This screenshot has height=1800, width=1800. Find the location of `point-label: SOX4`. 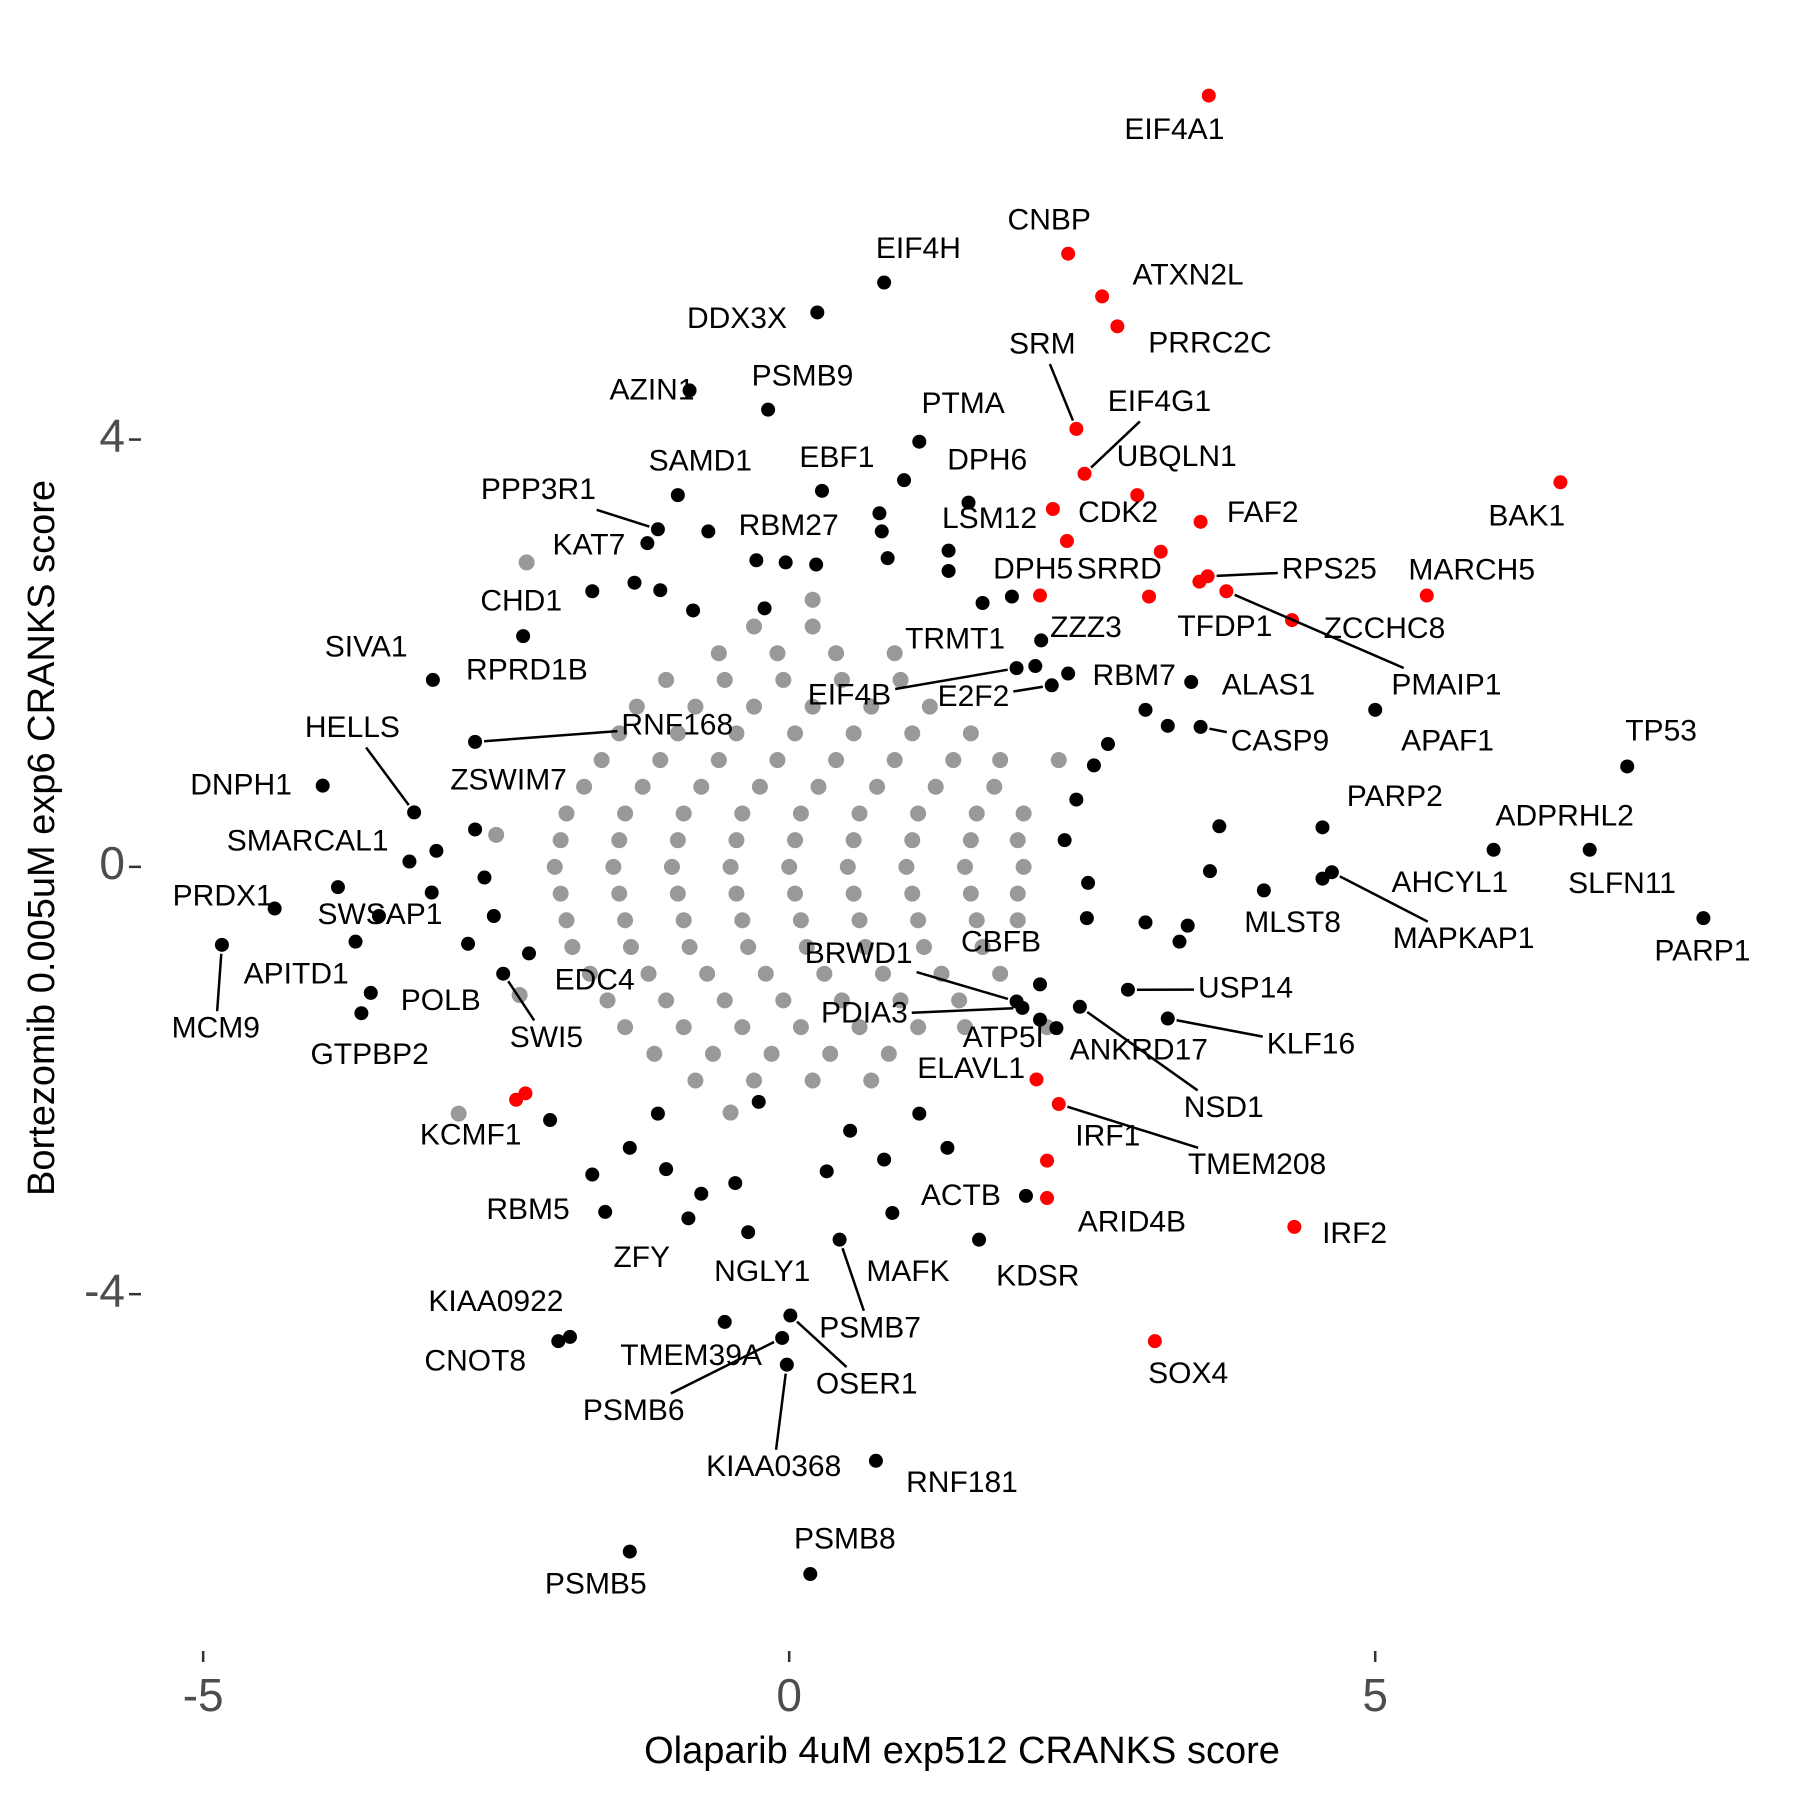

point-label: SOX4 is located at coordinates (1188, 1373).